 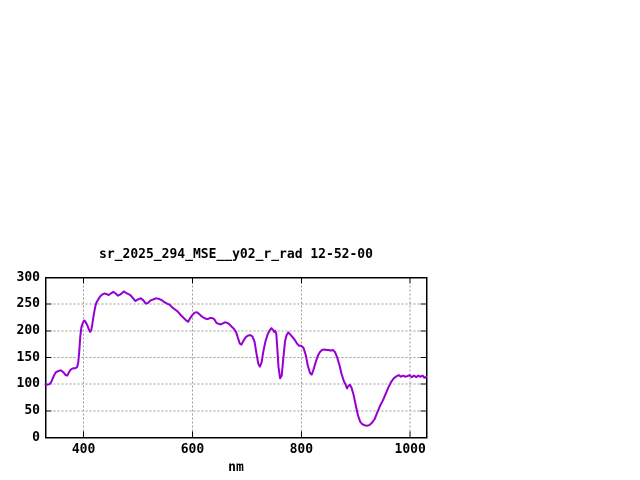 I want to click on y-tick-label-50: 50, so click(x=32, y=410).